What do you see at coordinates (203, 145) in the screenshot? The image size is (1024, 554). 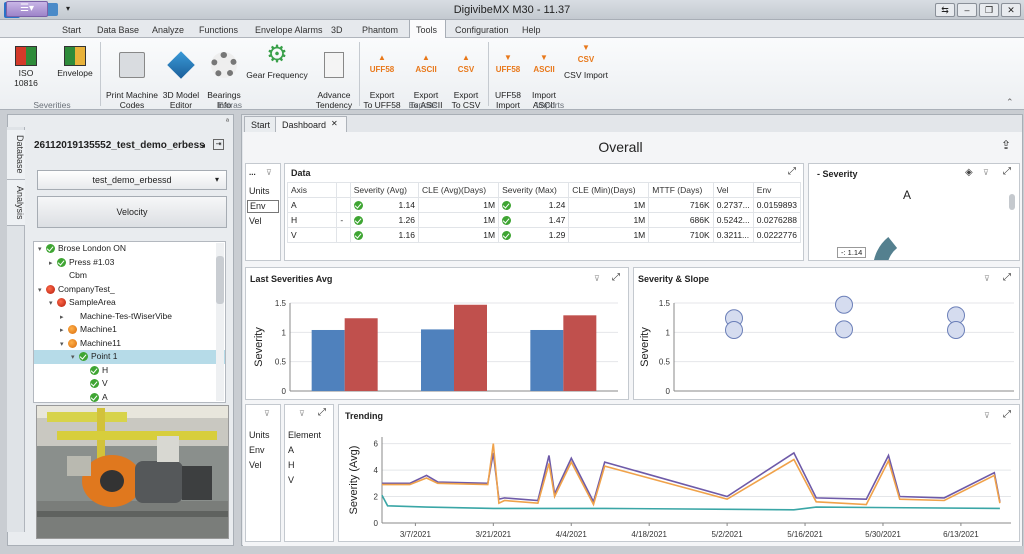 I see `previous-database-icon: ◂` at bounding box center [203, 145].